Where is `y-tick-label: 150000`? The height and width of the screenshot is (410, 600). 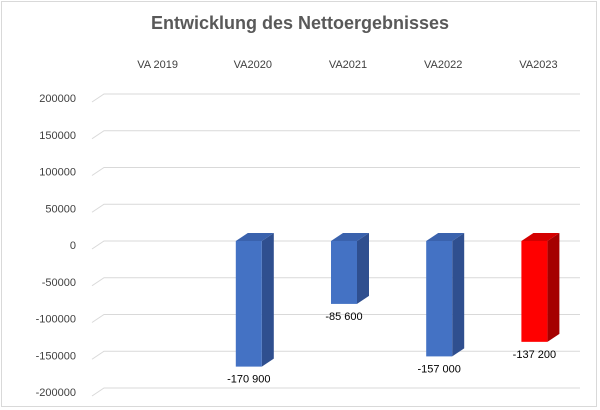
y-tick-label: 150000 is located at coordinates (57, 136).